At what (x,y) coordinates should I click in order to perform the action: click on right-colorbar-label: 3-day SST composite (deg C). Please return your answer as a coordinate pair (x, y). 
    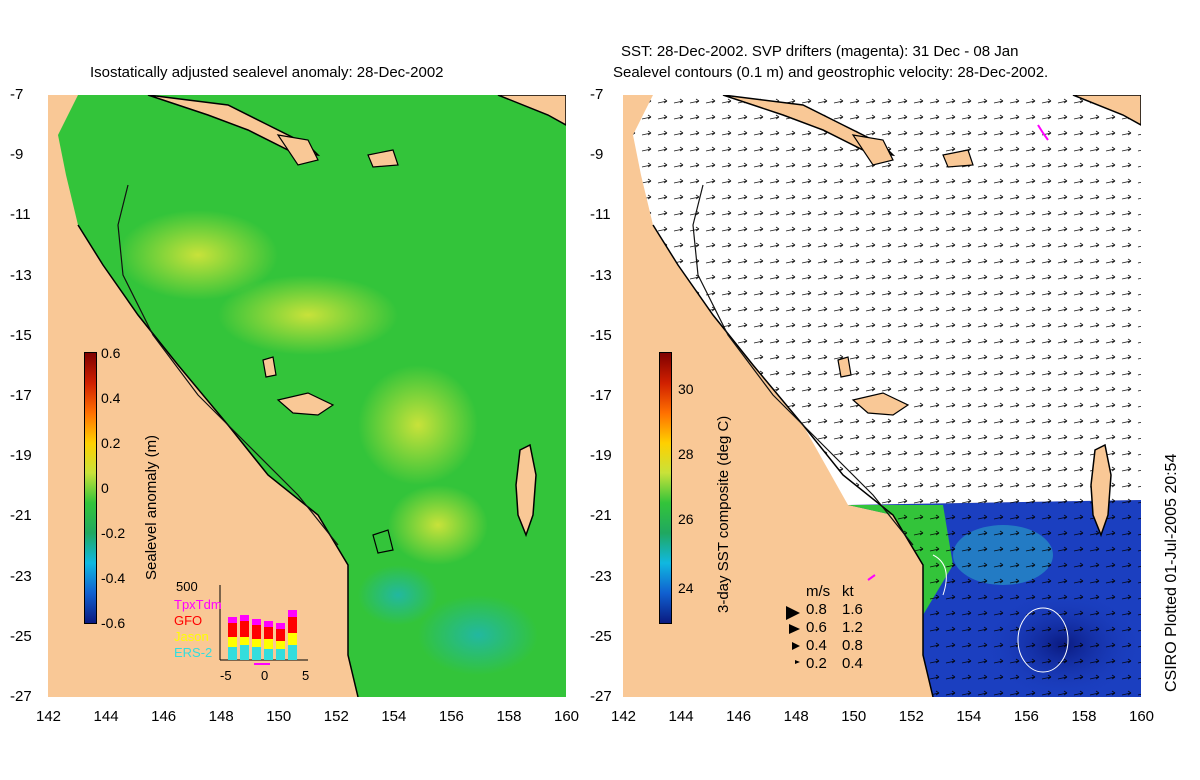
    Looking at the image, I should click on (723, 514).